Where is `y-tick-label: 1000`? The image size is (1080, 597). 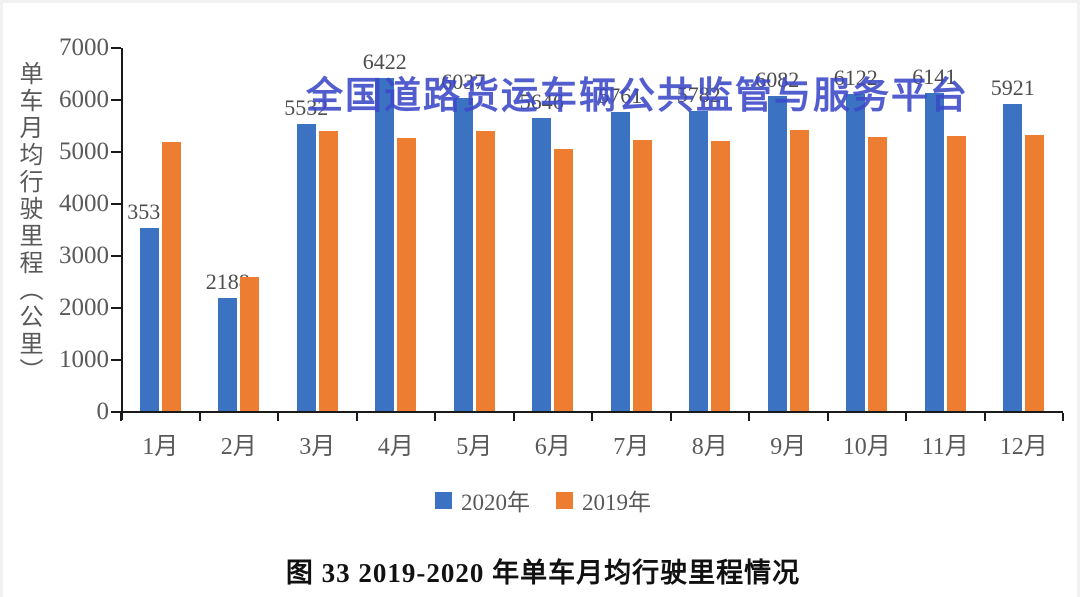
y-tick-label: 1000 is located at coordinates (84, 359).